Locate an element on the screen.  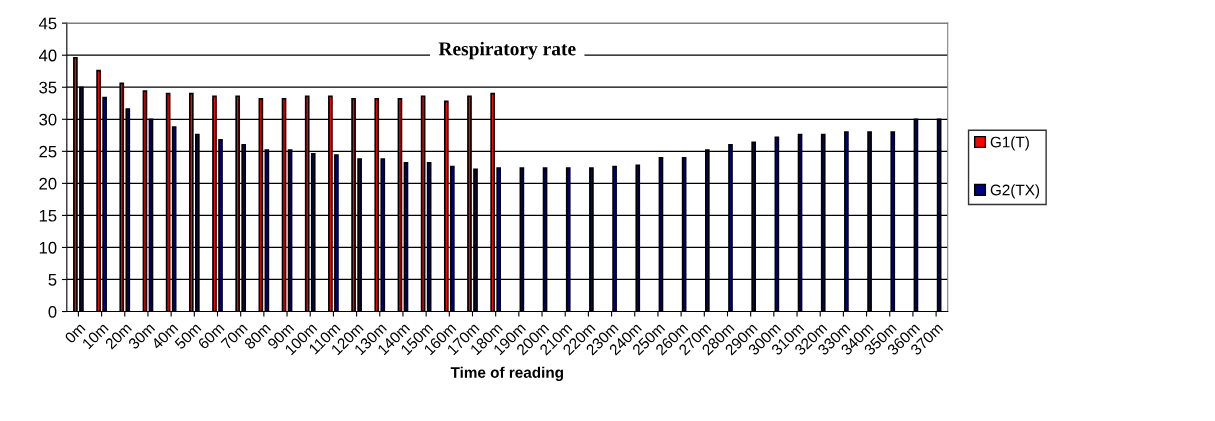
y-tick-label: 20 is located at coordinates (48, 183).